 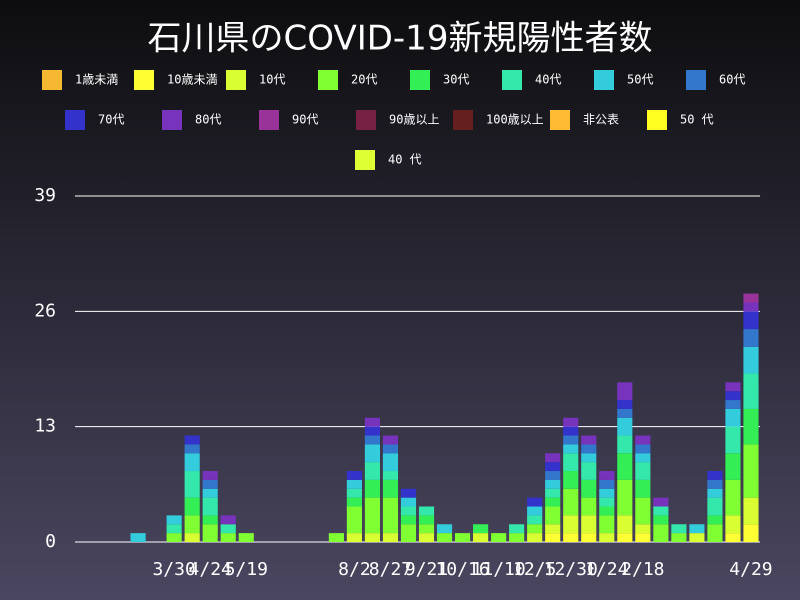 I want to click on legend-label: 10代, so click(x=272, y=80).